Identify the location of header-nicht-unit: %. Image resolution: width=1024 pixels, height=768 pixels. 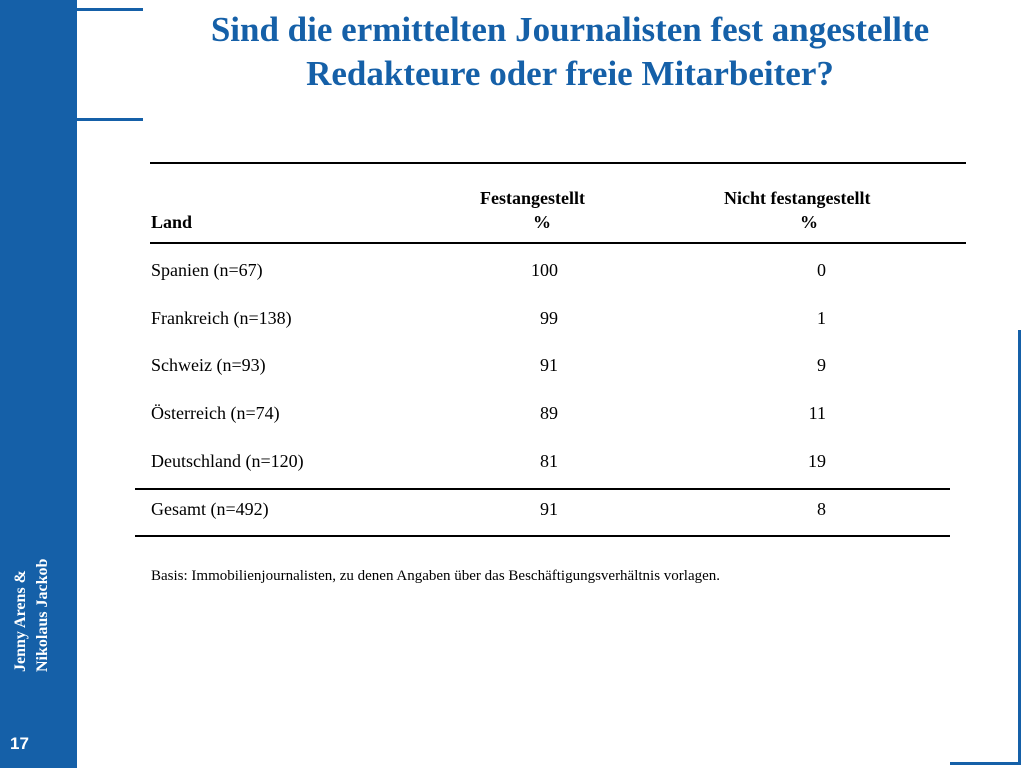
(809, 222).